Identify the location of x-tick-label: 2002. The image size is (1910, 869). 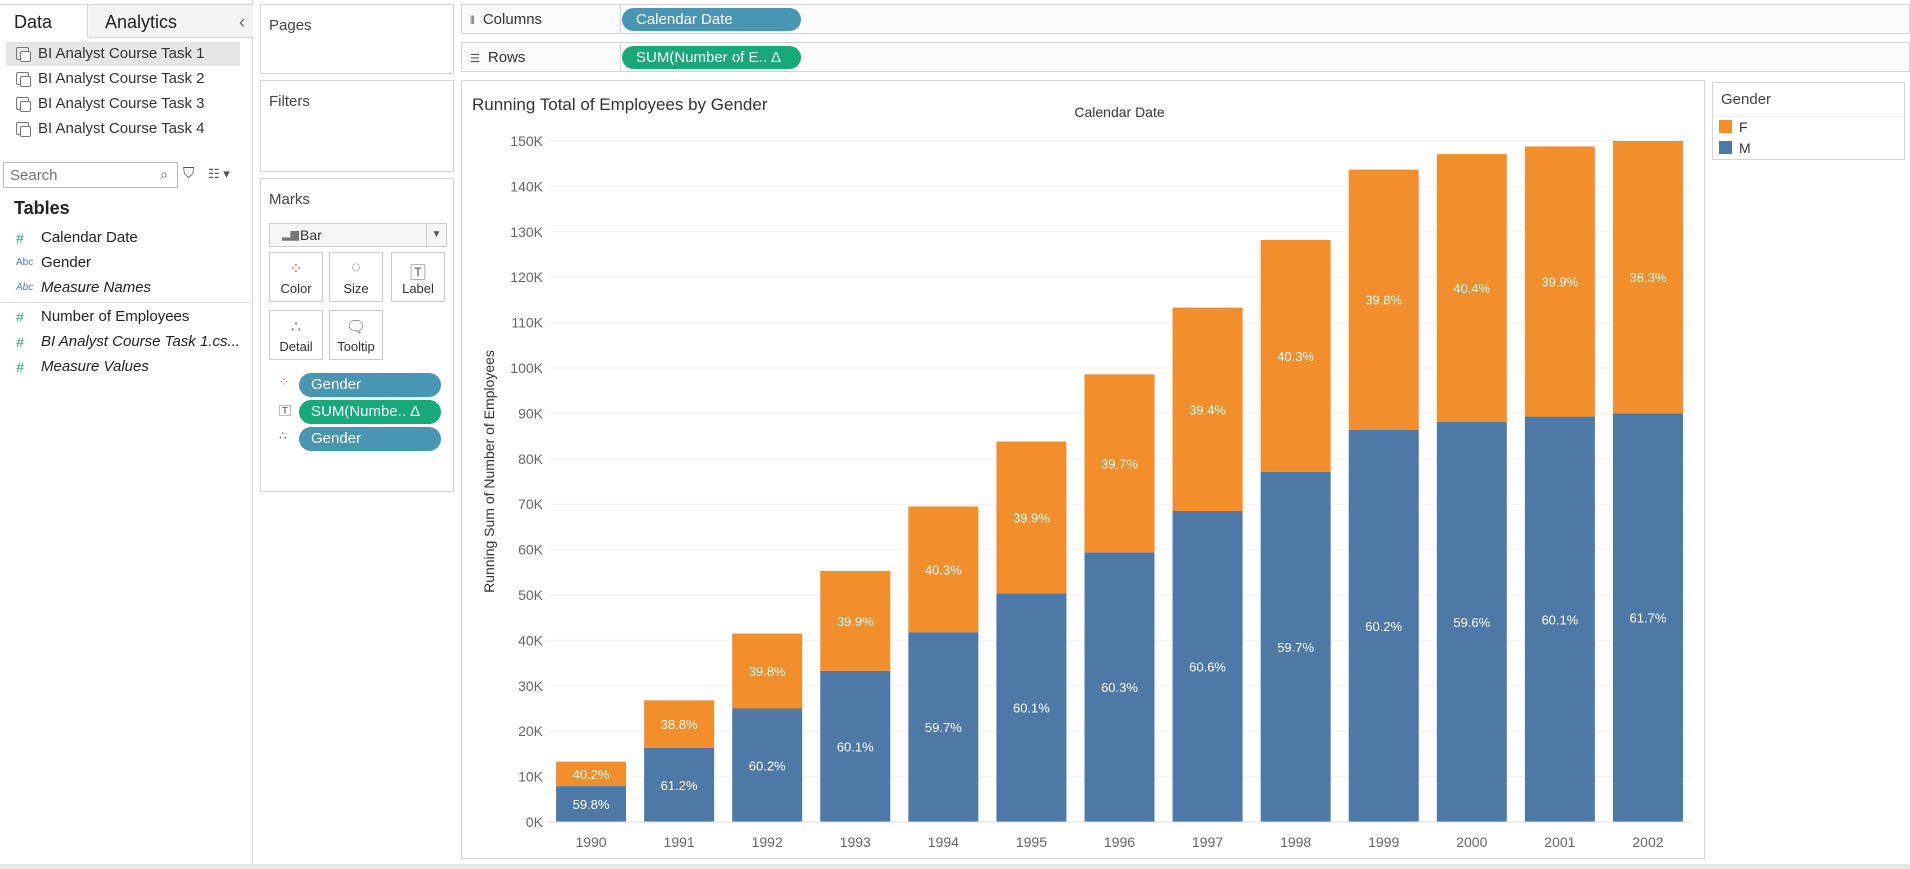
(1647, 842).